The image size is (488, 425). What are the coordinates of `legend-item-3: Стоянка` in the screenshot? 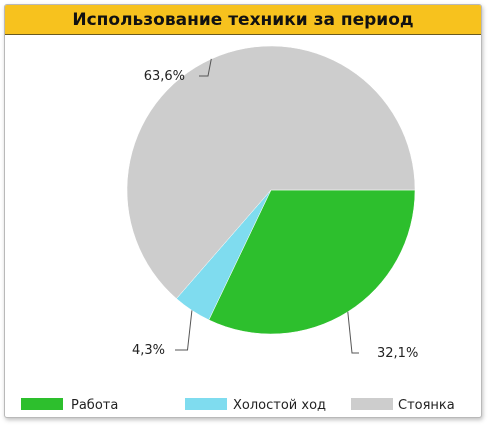 It's located at (403, 405).